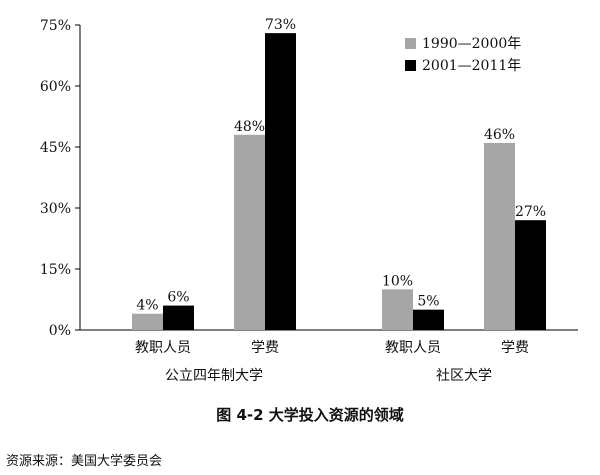 This screenshot has width=600, height=475. What do you see at coordinates (60, 331) in the screenshot?
I see `y-tick-label: 0%` at bounding box center [60, 331].